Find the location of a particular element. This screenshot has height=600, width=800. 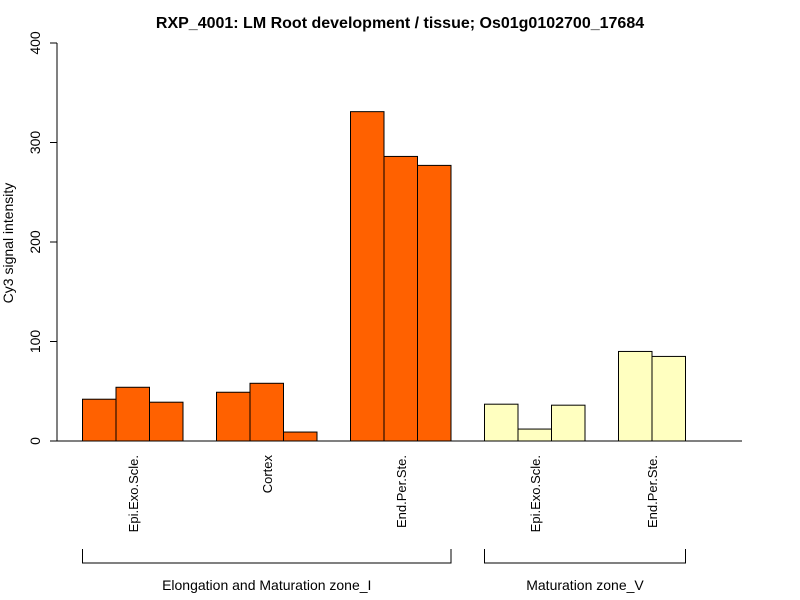

category-label: Cortex is located at coordinates (267, 474).